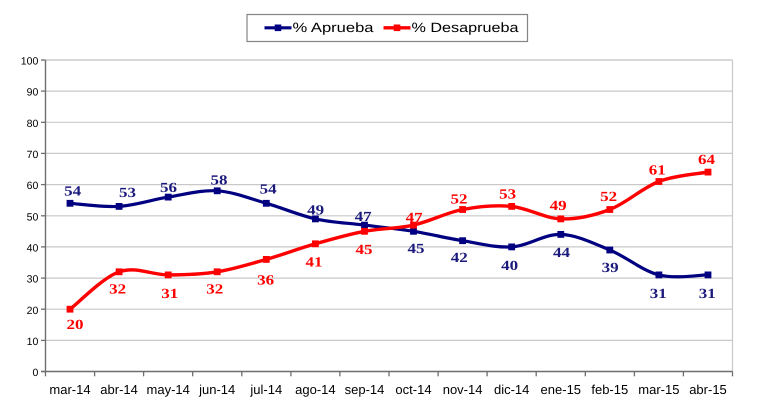 This screenshot has height=402, width=758. What do you see at coordinates (561, 253) in the screenshot?
I see `svg-text: 44` at bounding box center [561, 253].